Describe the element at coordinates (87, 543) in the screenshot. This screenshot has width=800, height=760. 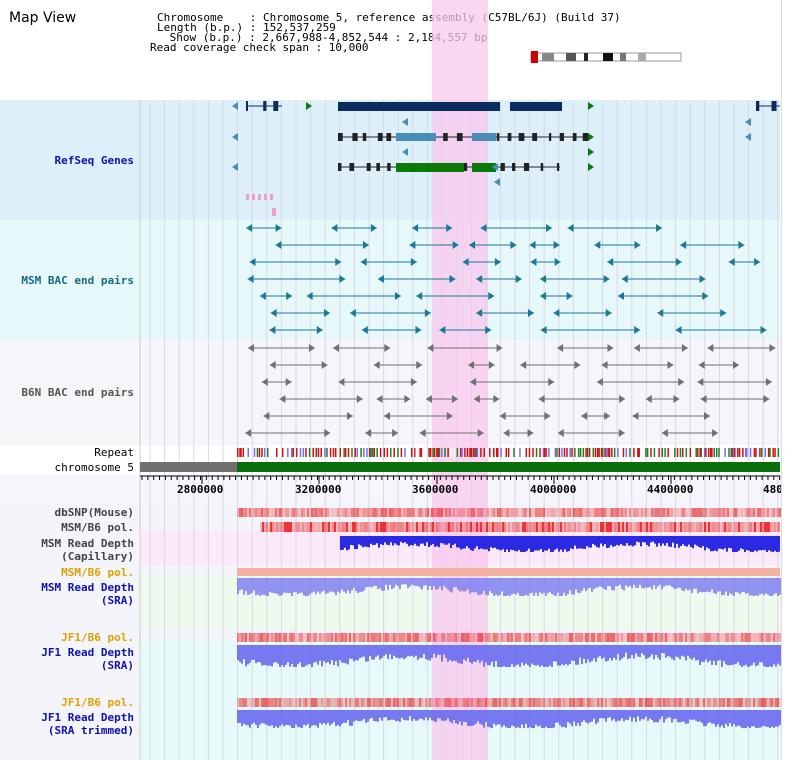
I see `msm-depth-cap-label-1: MSM Read Depth` at that location.